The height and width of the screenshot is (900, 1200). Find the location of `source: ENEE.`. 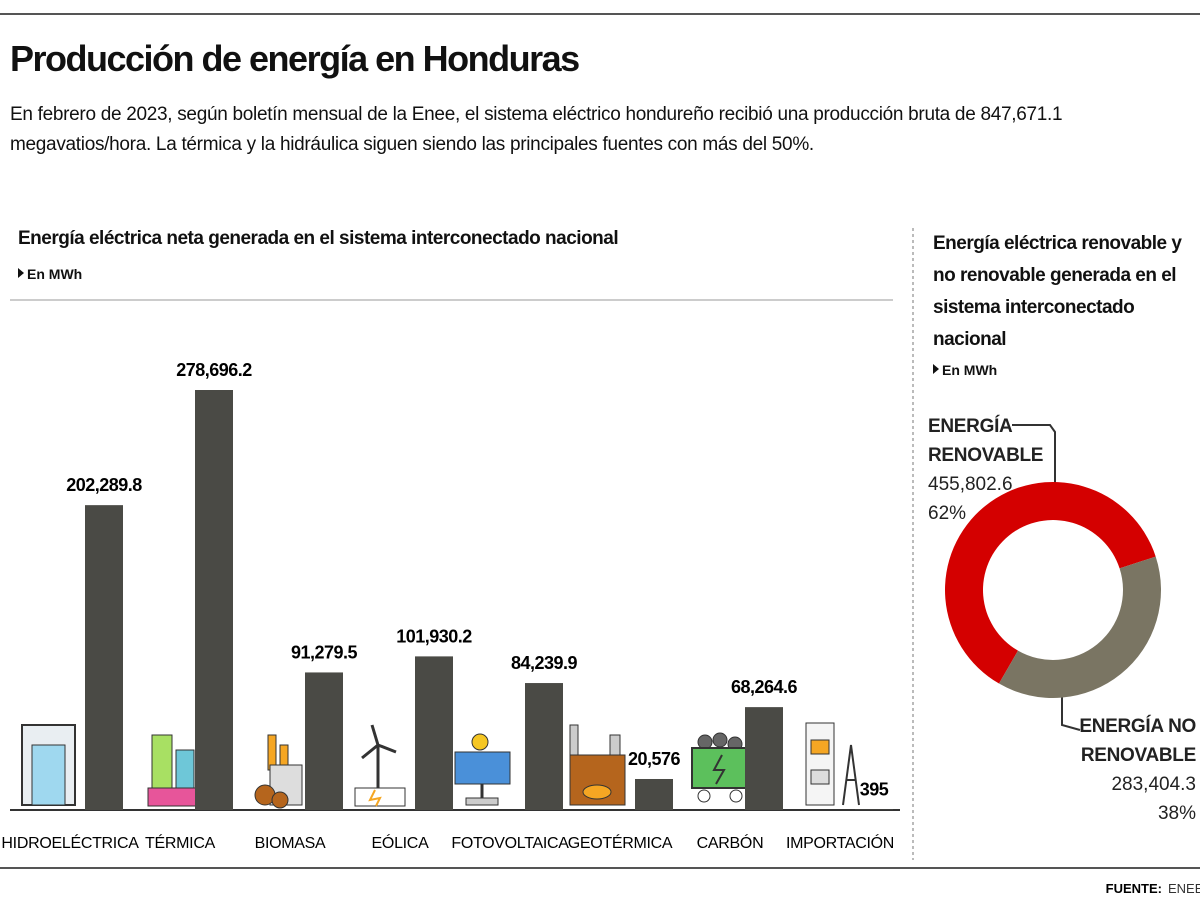

source: ENEE. is located at coordinates (1184, 888).